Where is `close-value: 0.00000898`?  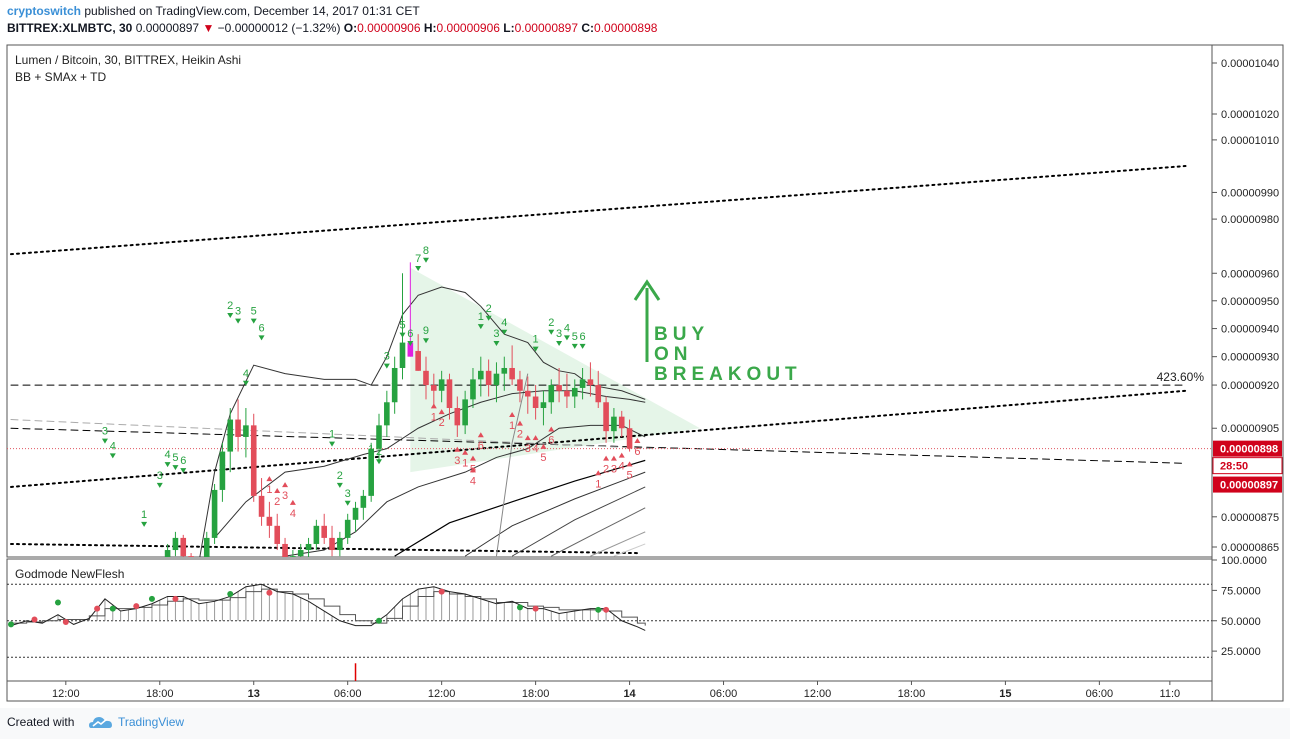
close-value: 0.00000898 is located at coordinates (626, 28).